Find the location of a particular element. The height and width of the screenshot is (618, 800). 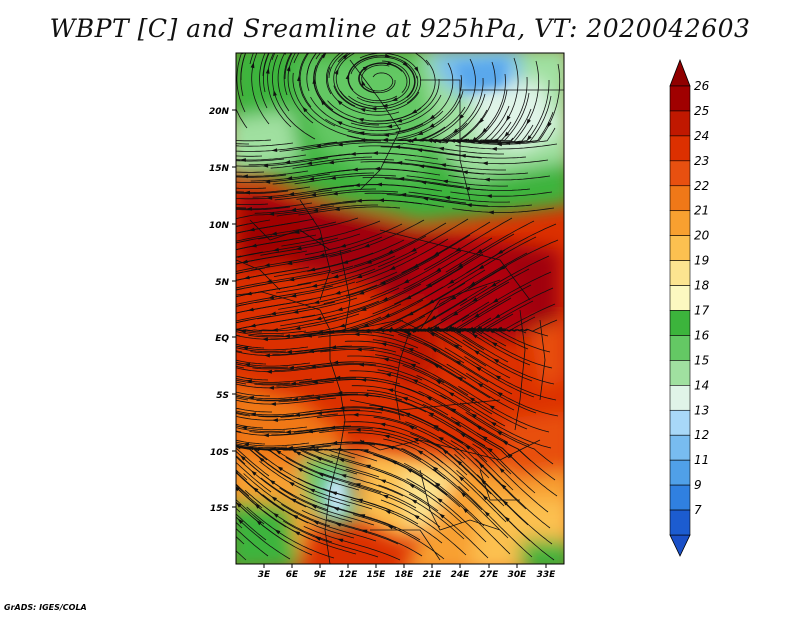

lon-label: 18E is located at coordinates (405, 575).